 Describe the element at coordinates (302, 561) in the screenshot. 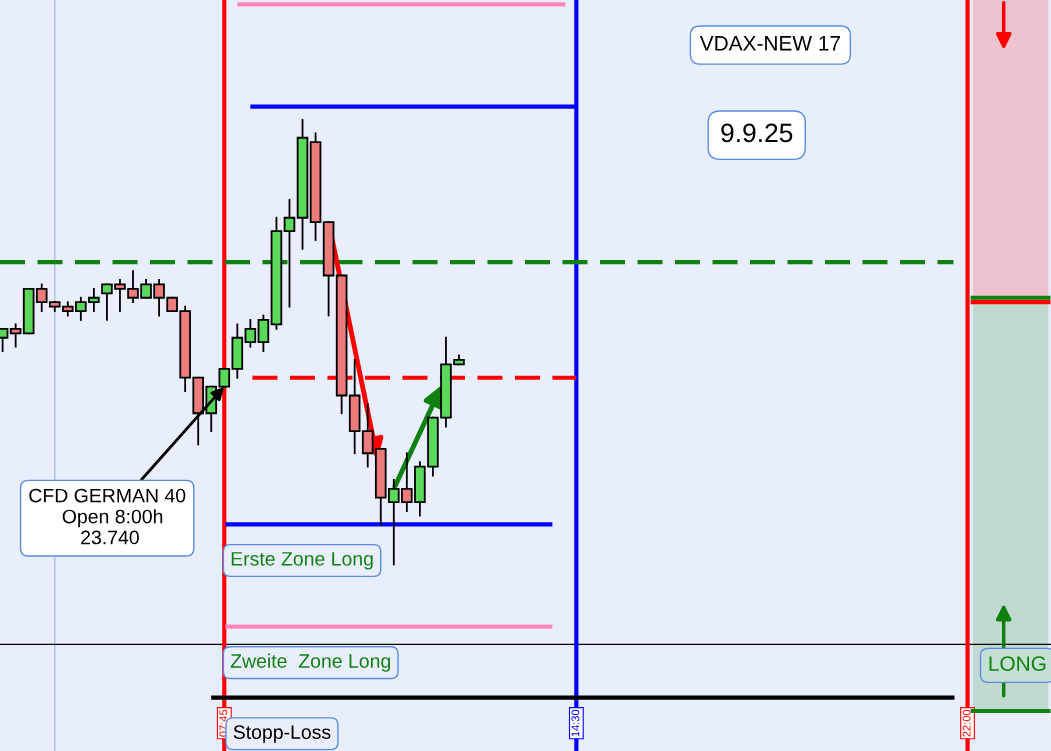

I see `annotation: Erste Zone Long` at that location.